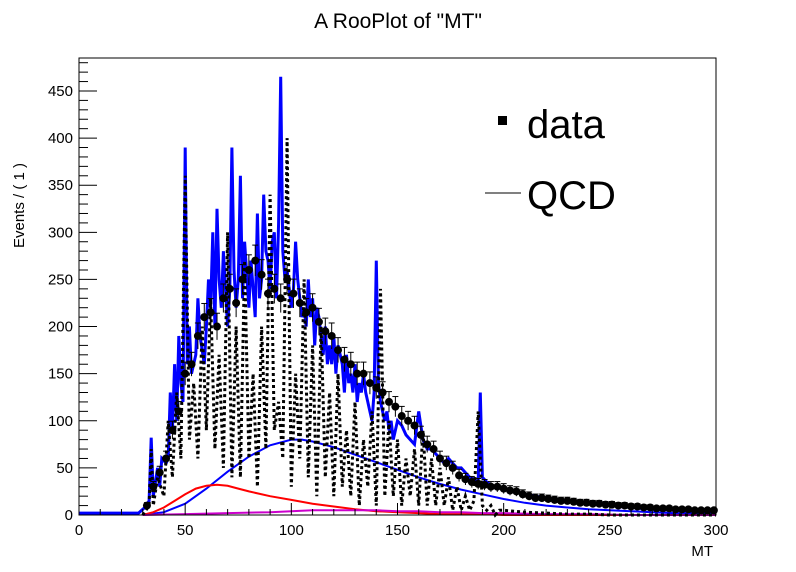 Image resolution: width=796 pixels, height=572 pixels. What do you see at coordinates (60, 232) in the screenshot?
I see `y-tick-label: 300` at bounding box center [60, 232].